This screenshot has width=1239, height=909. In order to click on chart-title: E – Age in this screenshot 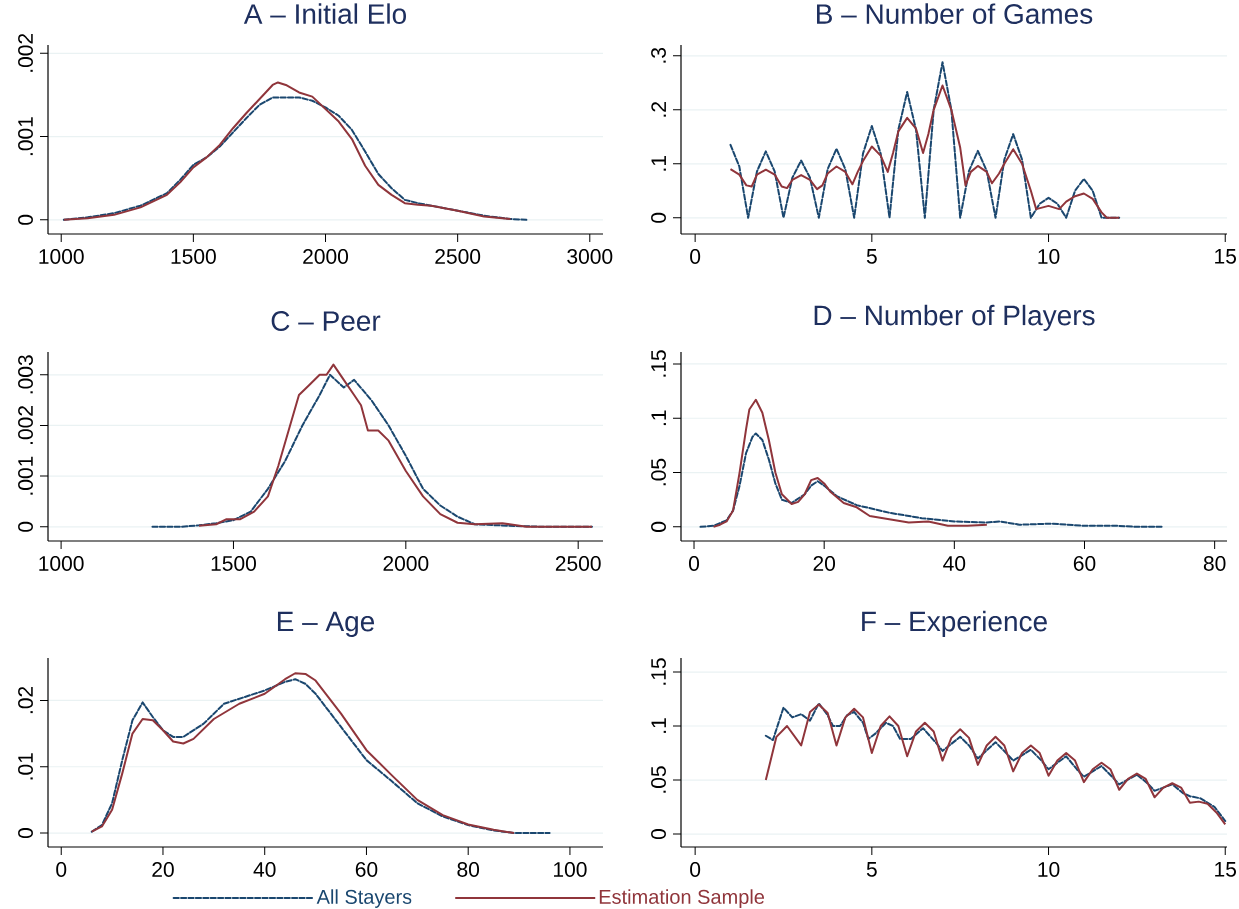, I will do `click(326, 624)`.